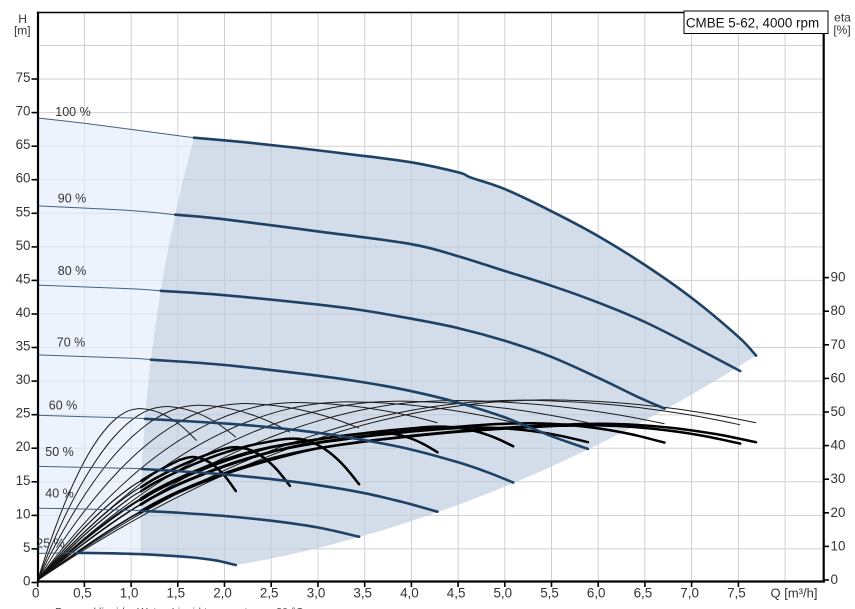 Image resolution: width=855 pixels, height=609 pixels. Describe the element at coordinates (838, 277) in the screenshot. I see `svg-text: 90` at that location.